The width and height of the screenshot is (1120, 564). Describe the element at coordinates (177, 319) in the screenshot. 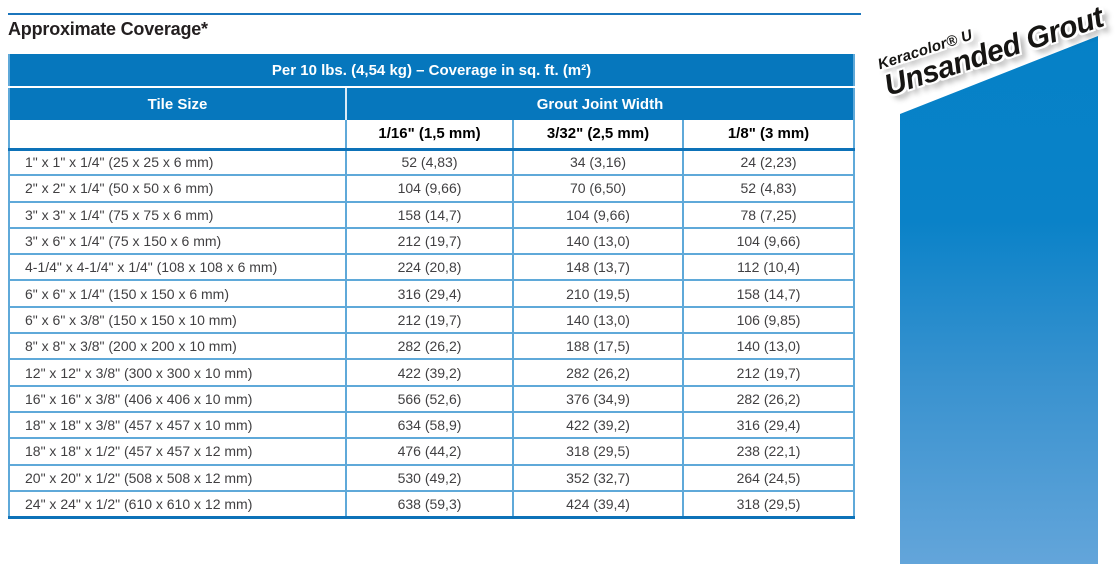

I see `tile-size-cell: 6" x 6" x 3/8" (150 x 150 x 10 mm)` at that location.